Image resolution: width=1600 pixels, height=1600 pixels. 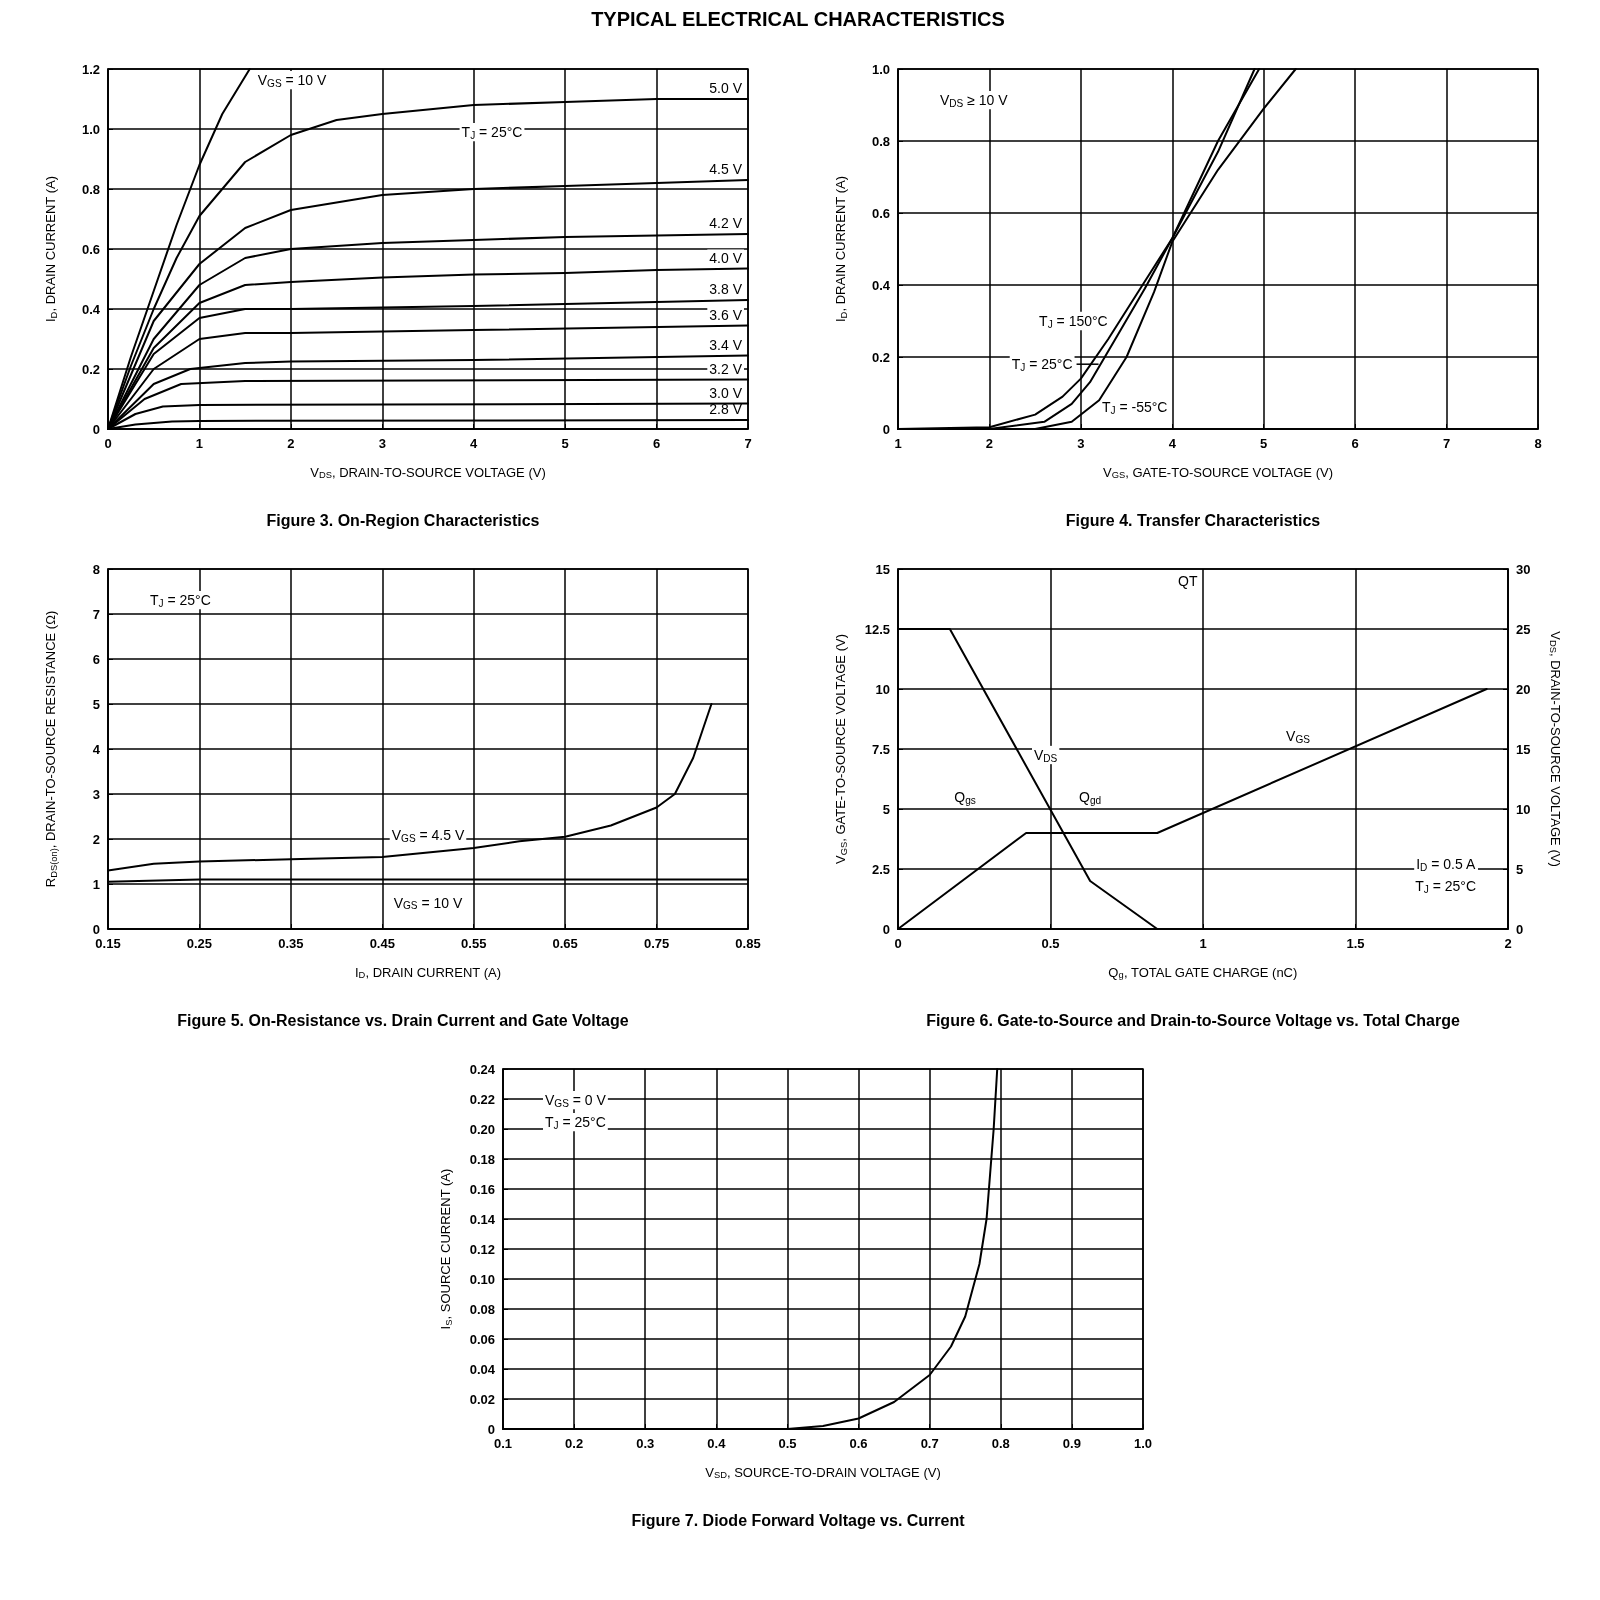 I want to click on x-tick-label: 0, so click(x=898, y=943).